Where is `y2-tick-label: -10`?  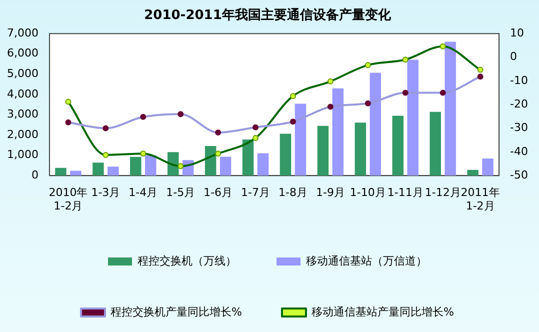 y2-tick-label: -10 is located at coordinates (519, 80).